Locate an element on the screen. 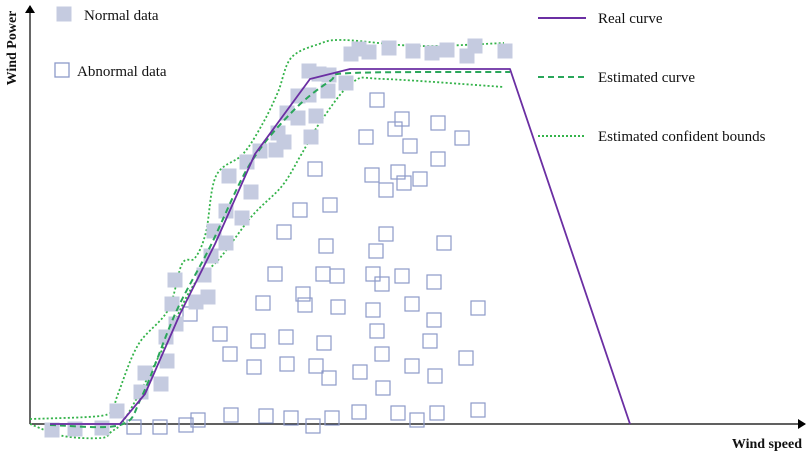 This screenshot has width=809, height=454. y-axis-title: Wind Power is located at coordinates (12, 48).